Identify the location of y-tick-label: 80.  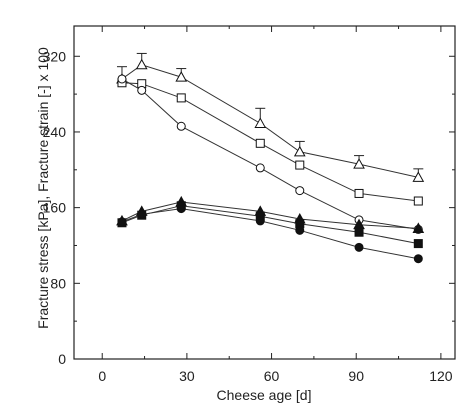
(58, 283).